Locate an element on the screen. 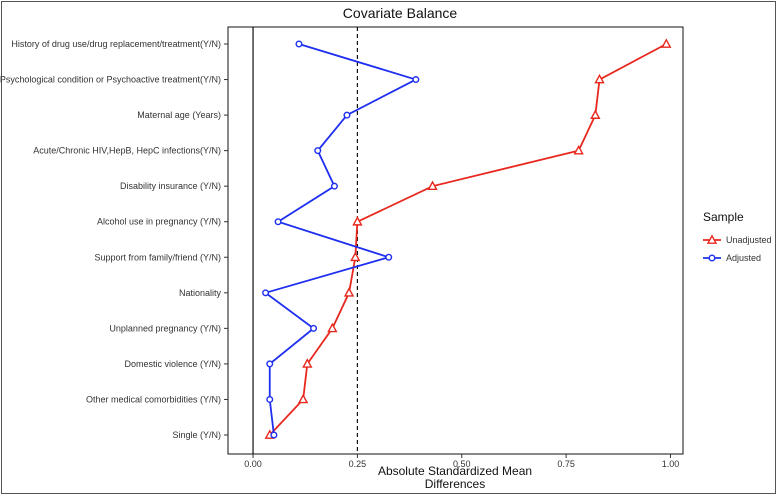 The width and height of the screenshot is (778, 496). x-tick-label: 0.75 is located at coordinates (566, 464).